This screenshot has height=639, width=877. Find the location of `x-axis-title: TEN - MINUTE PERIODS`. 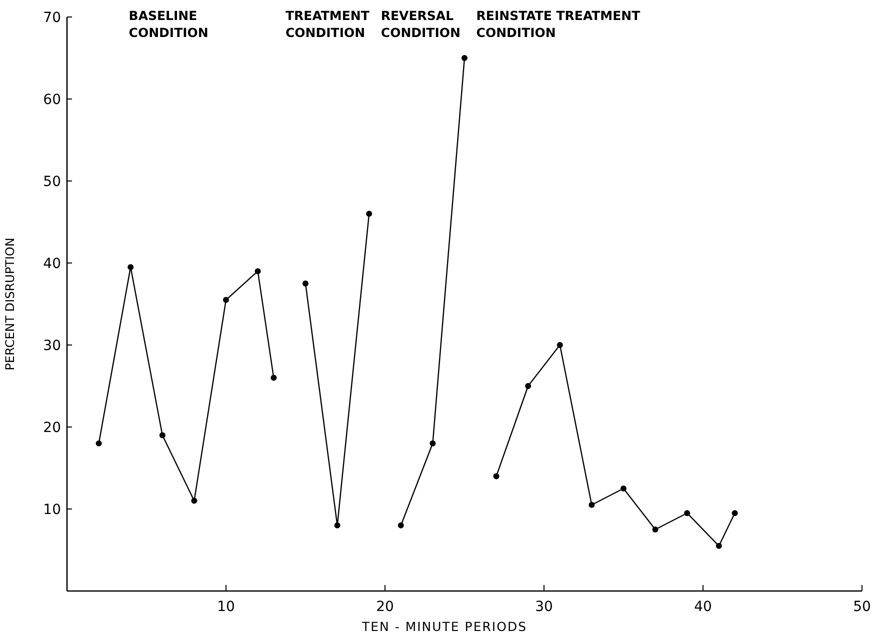

x-axis-title: TEN - MINUTE PERIODS is located at coordinates (444, 626).